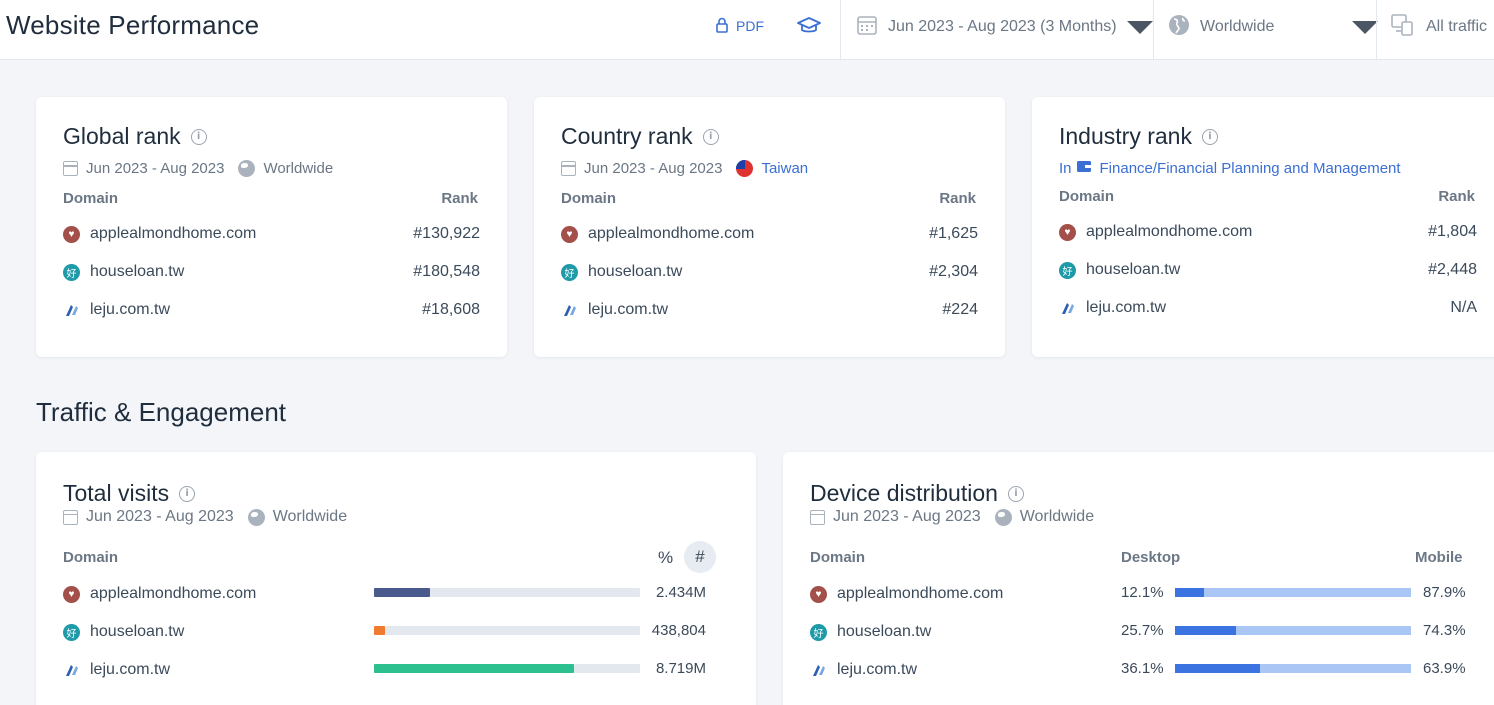  What do you see at coordinates (1004, 27) in the screenshot?
I see `date-range-dropdown: Jun 2023 - Aug 2023 (3 Months)` at bounding box center [1004, 27].